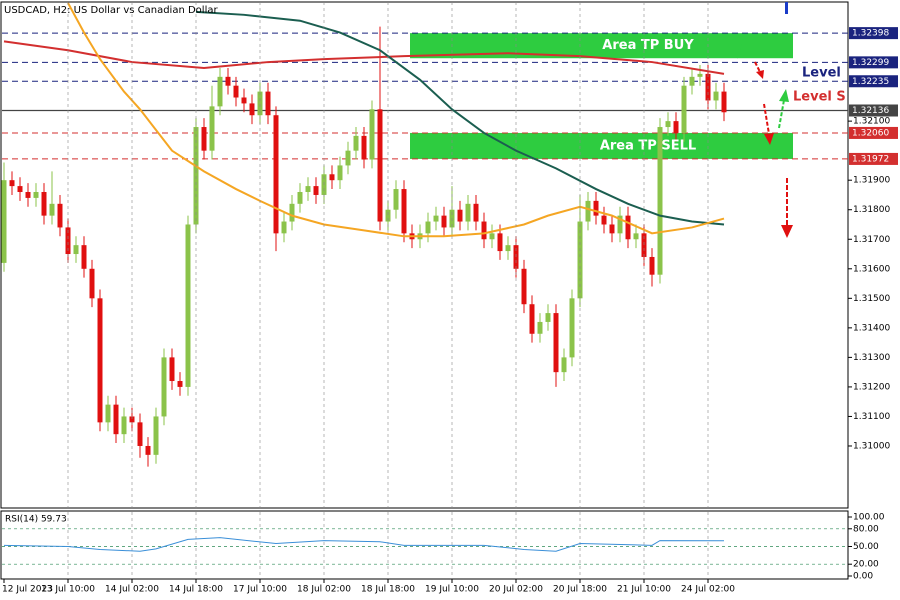 The height and width of the screenshot is (600, 900). What do you see at coordinates (866, 565) in the screenshot?
I see `rsi-tick-label: 20.00` at bounding box center [866, 565].